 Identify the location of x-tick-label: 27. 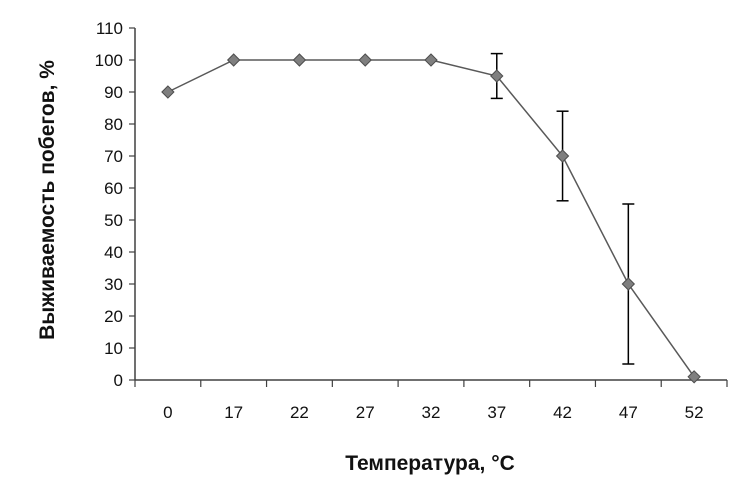
(365, 412).